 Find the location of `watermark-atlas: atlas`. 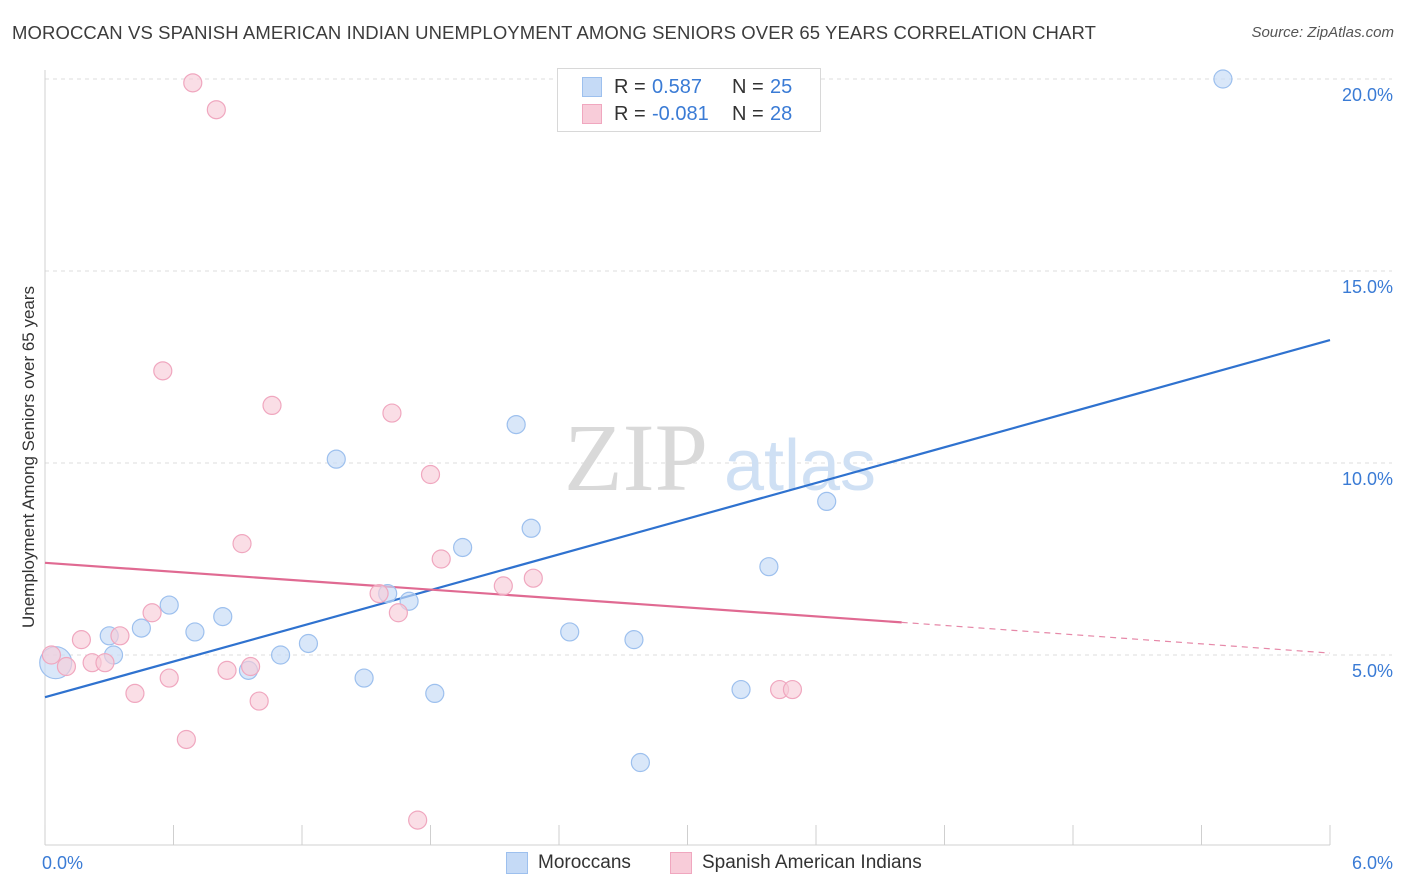

watermark-atlas: atlas is located at coordinates (800, 466).